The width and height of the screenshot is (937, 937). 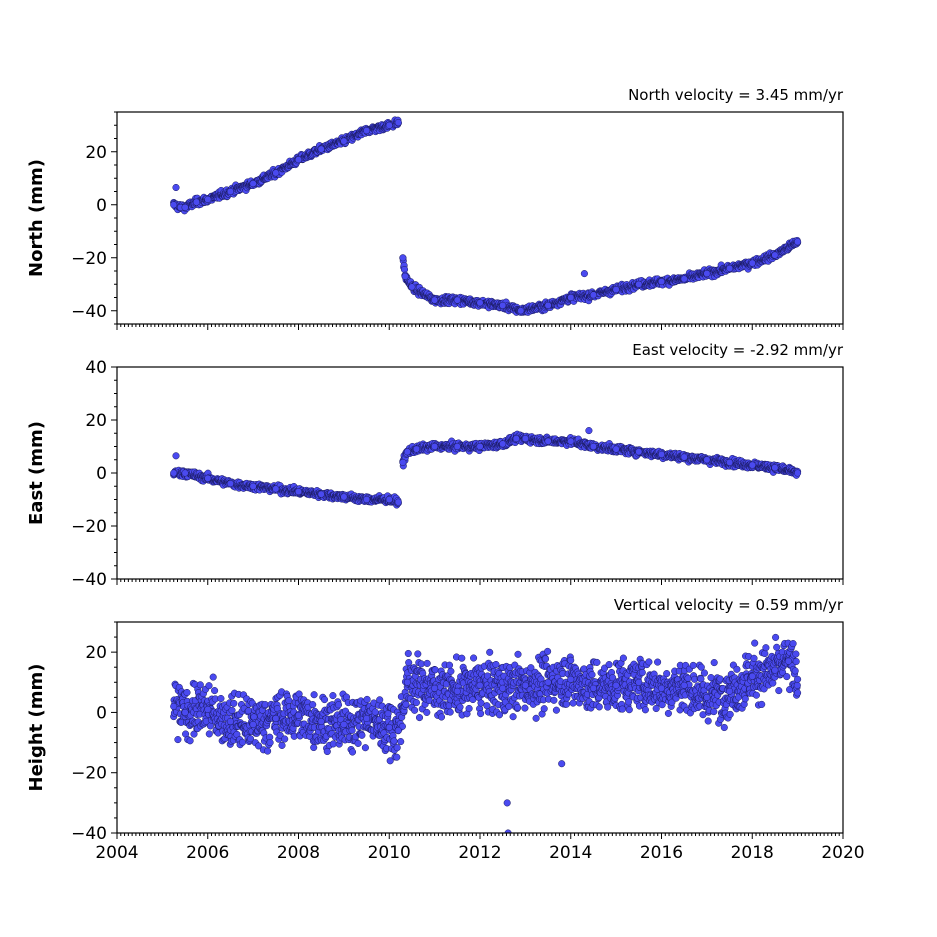 I want to click on y-tick-label: 20, so click(x=96, y=153).